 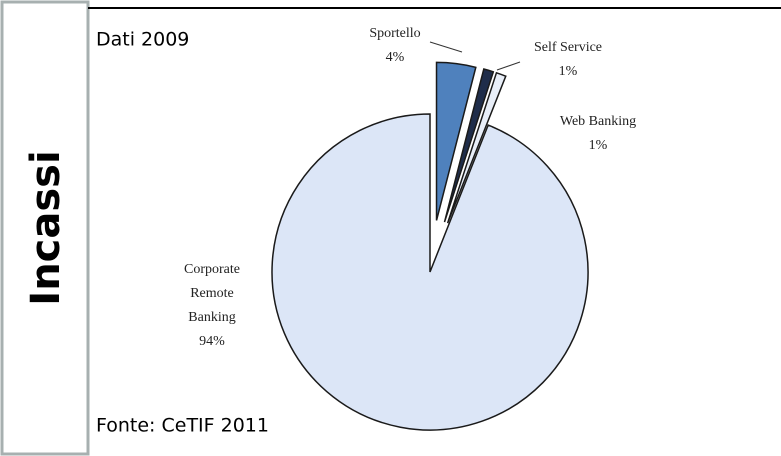 What do you see at coordinates (212, 293) in the screenshot?
I see `slice-label: Corporate Remote Banking` at bounding box center [212, 293].